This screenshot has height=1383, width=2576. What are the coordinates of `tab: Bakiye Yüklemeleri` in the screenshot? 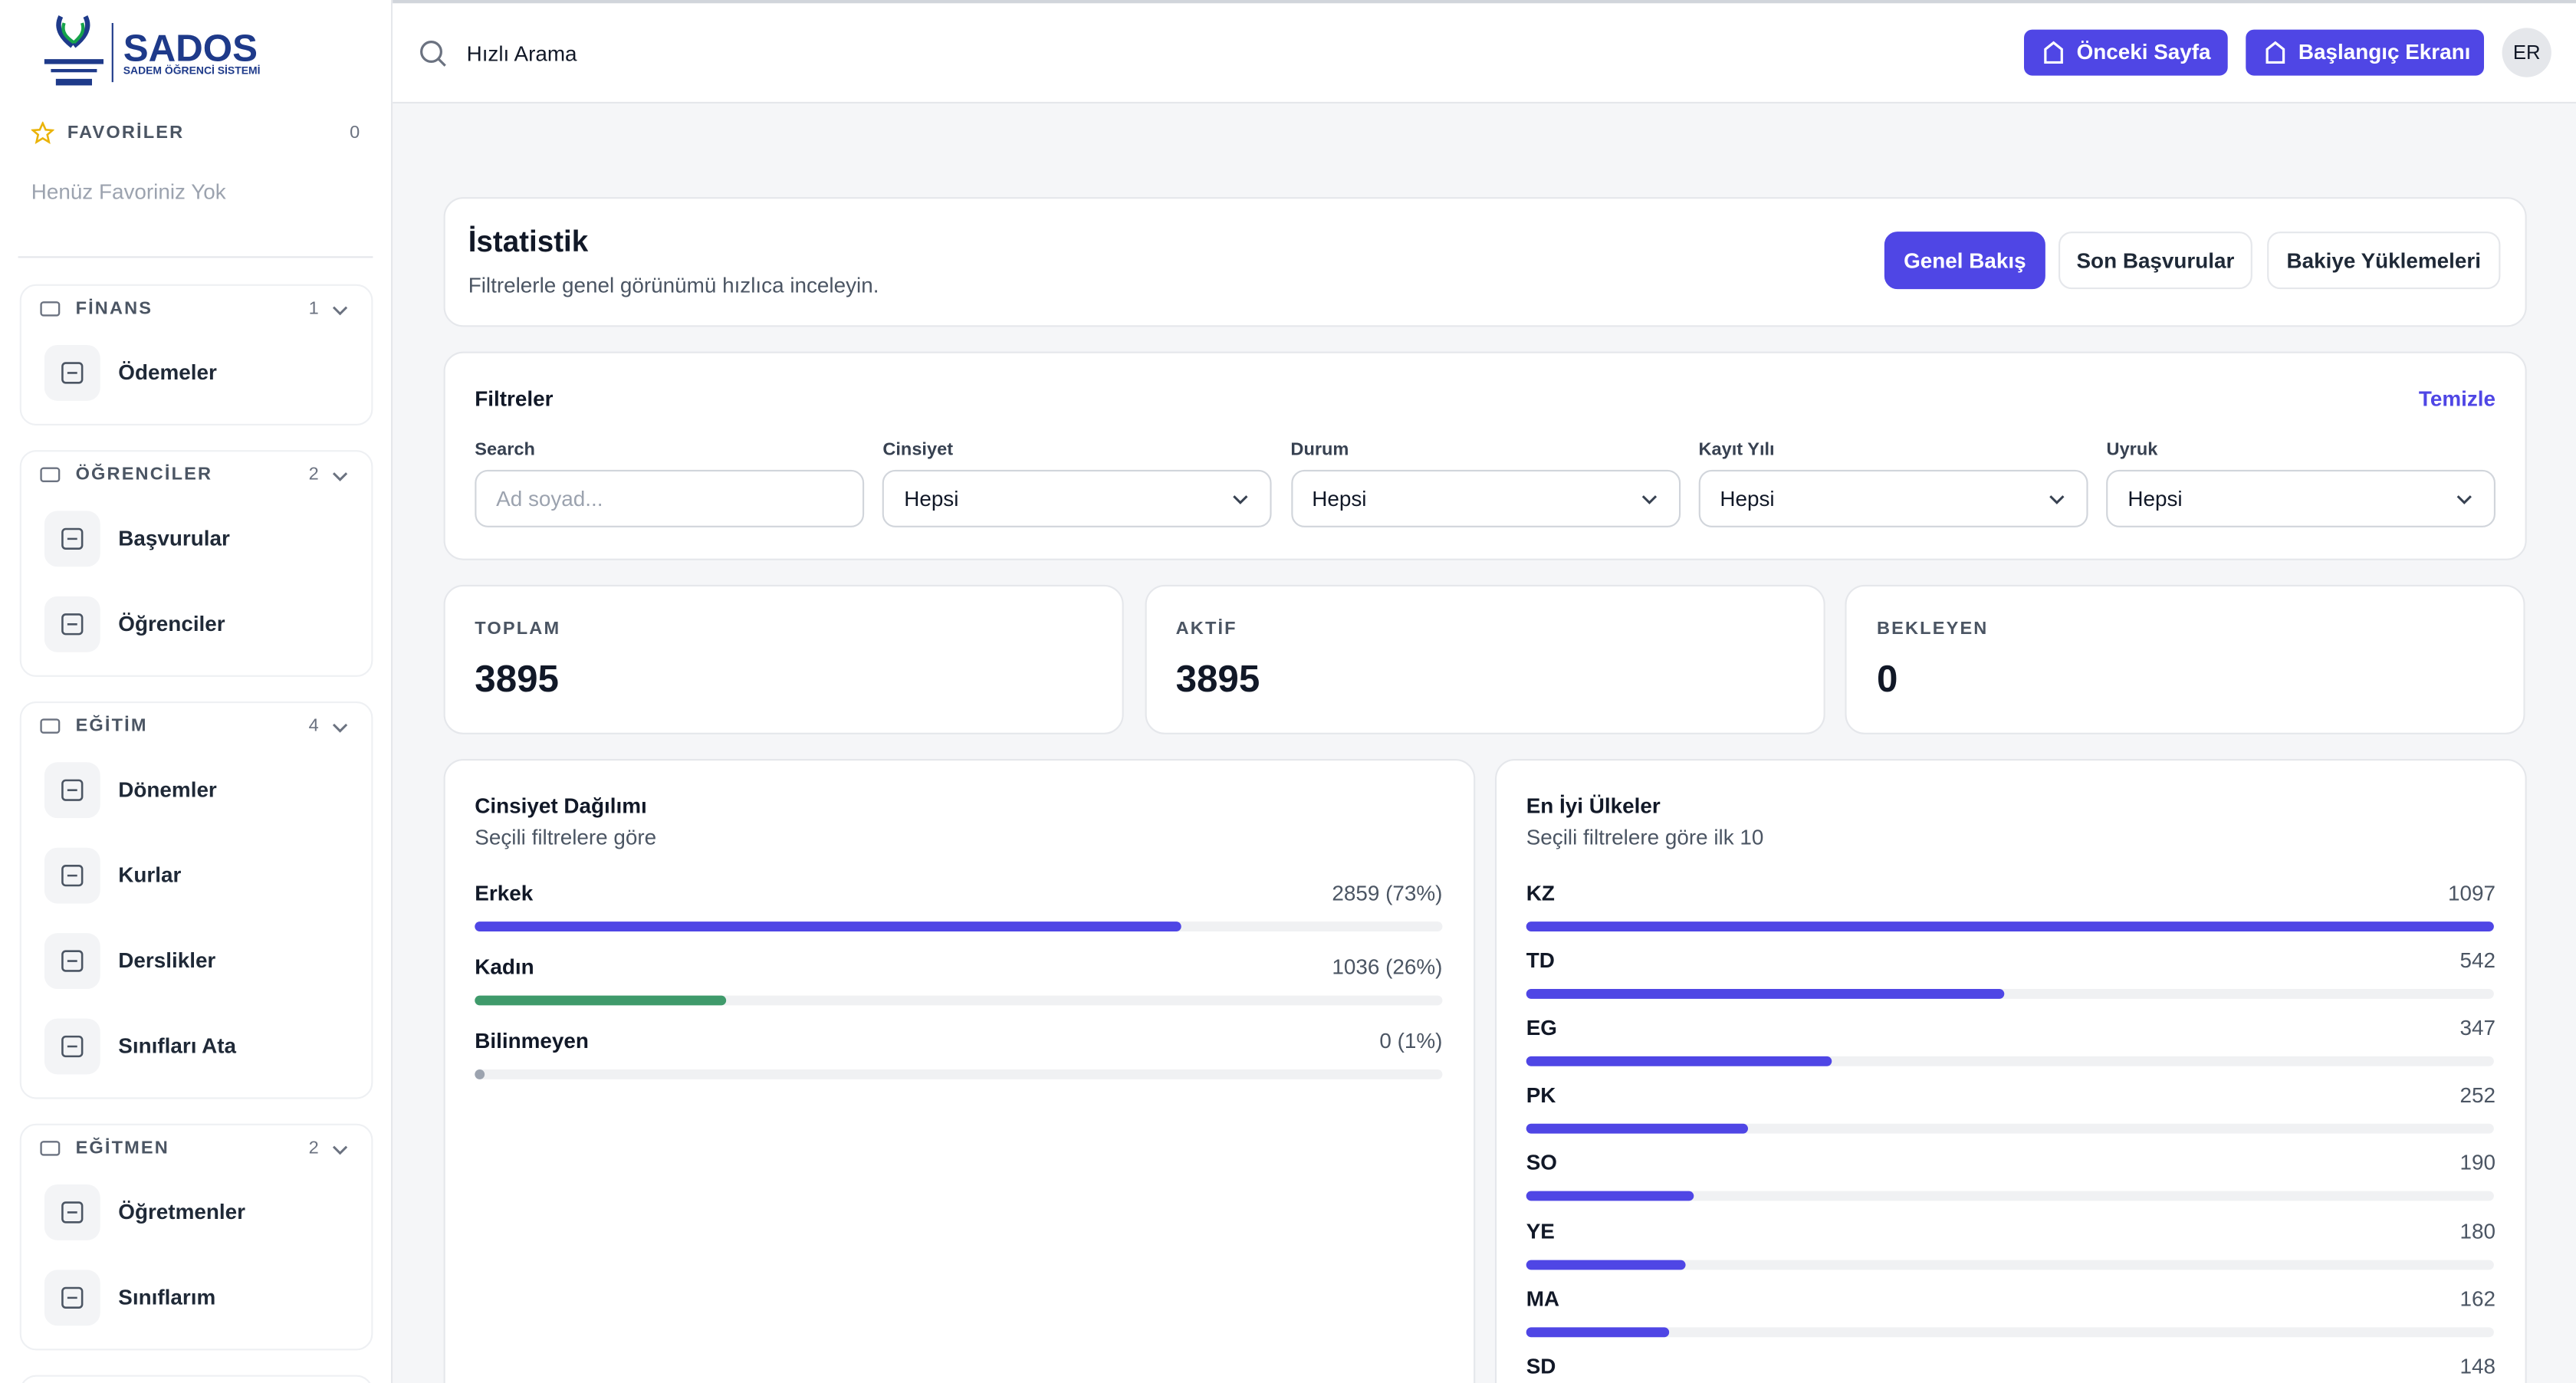 It's located at (2384, 261).